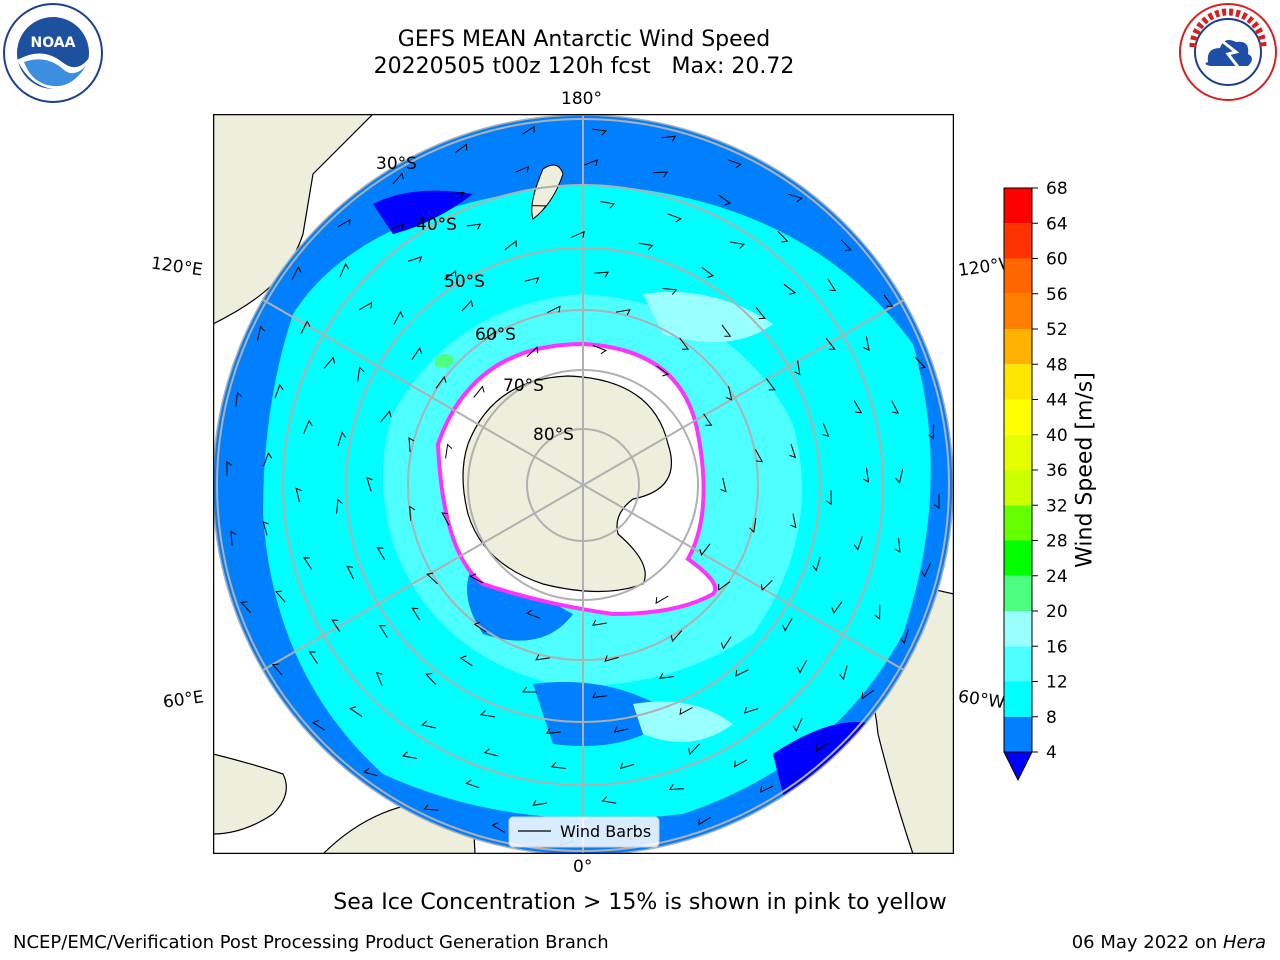 The width and height of the screenshot is (1280, 960). What do you see at coordinates (1057, 506) in the screenshot?
I see `colorbar-tick-label: 32` at bounding box center [1057, 506].